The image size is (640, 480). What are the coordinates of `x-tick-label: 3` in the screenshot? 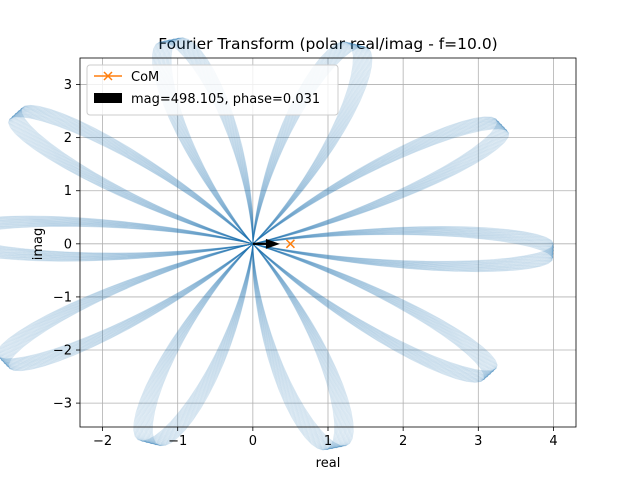 It's located at (478, 441).